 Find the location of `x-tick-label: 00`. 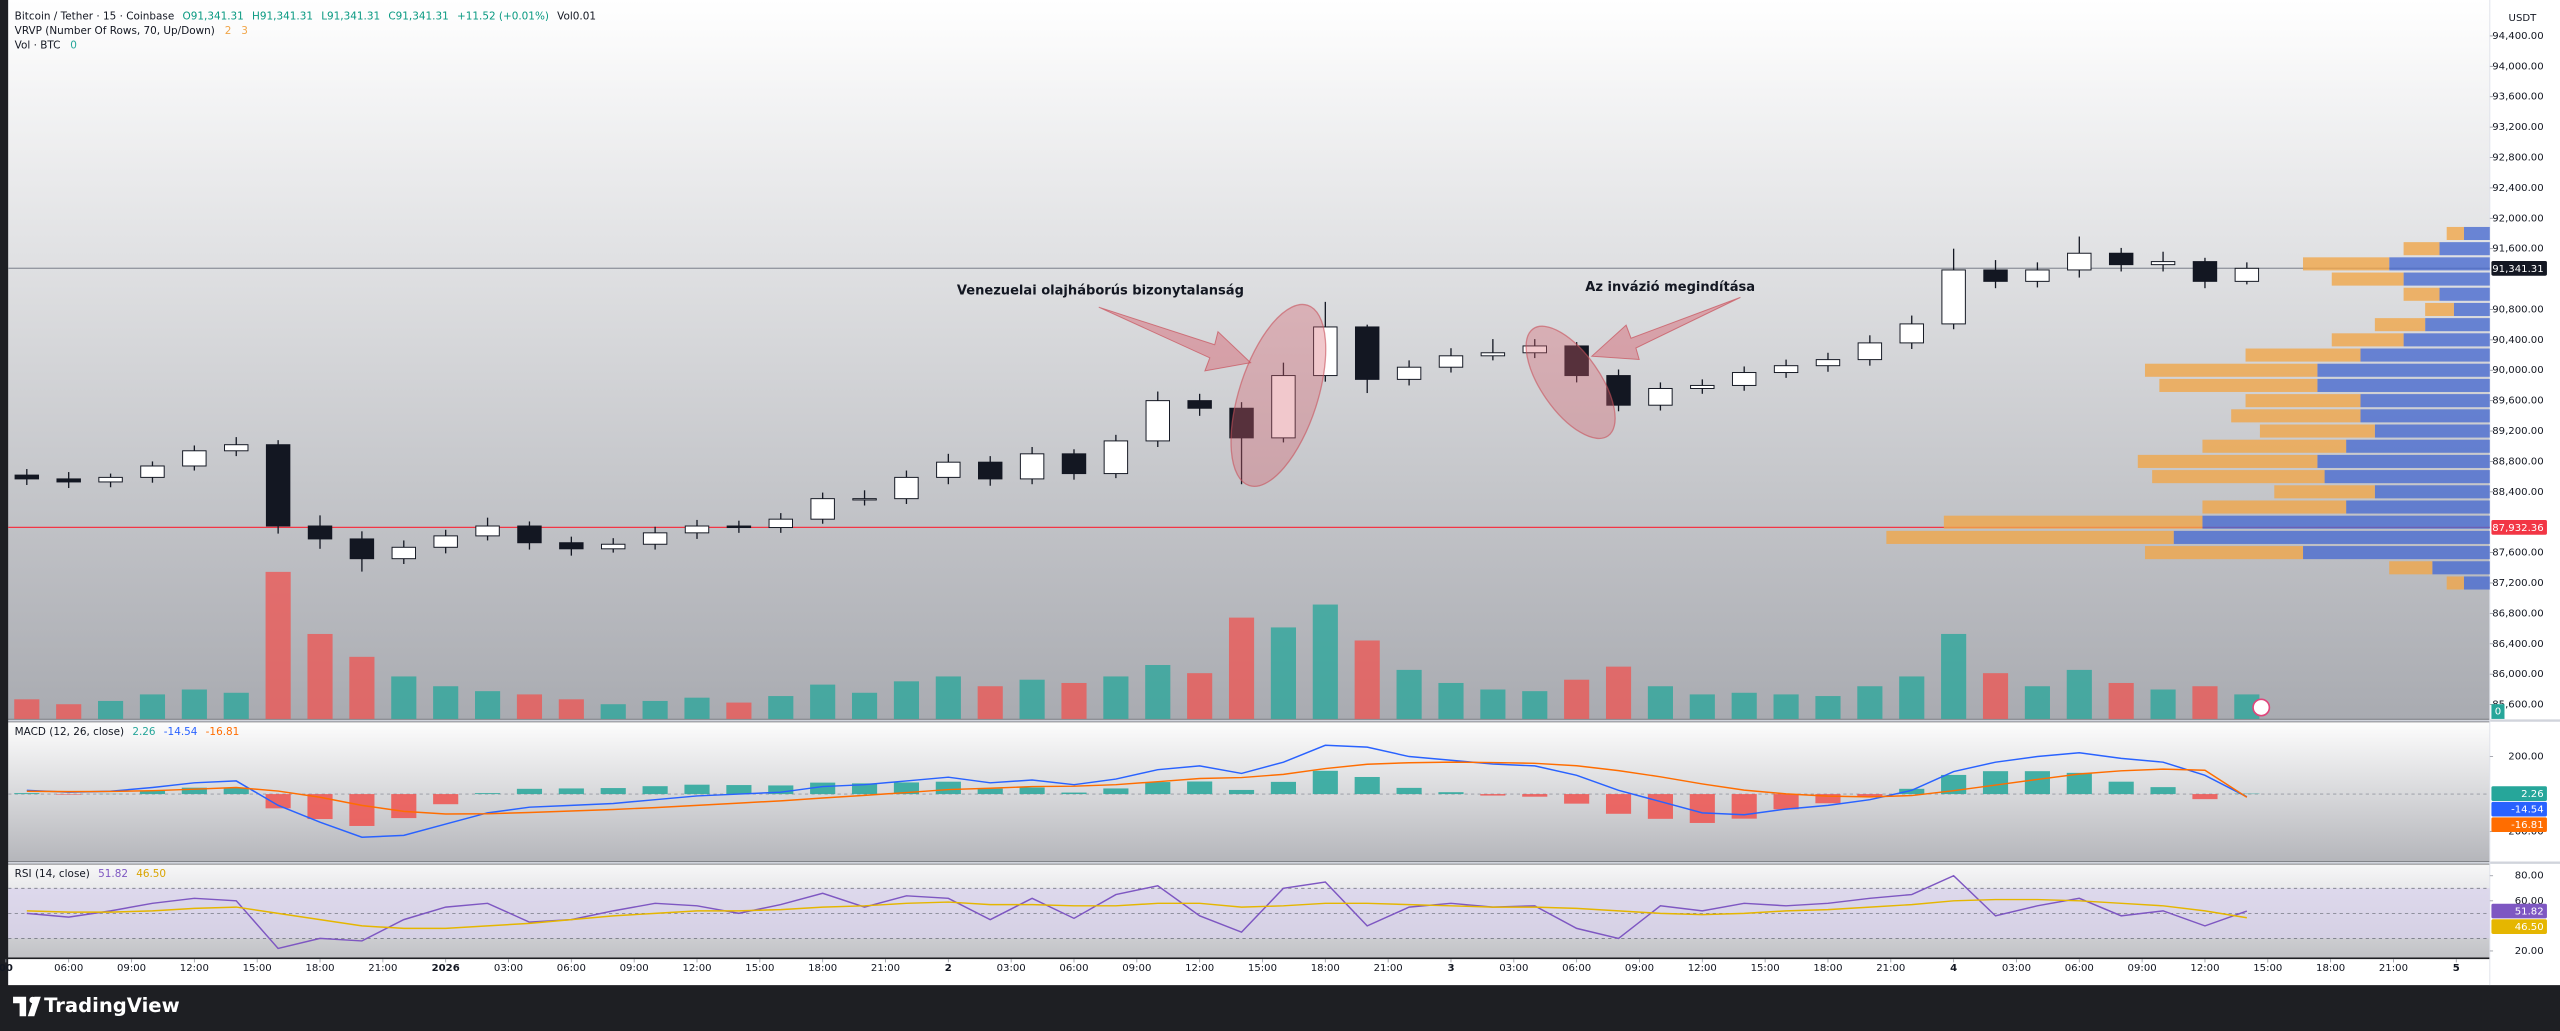

x-tick-label: 00 is located at coordinates (6, 968).